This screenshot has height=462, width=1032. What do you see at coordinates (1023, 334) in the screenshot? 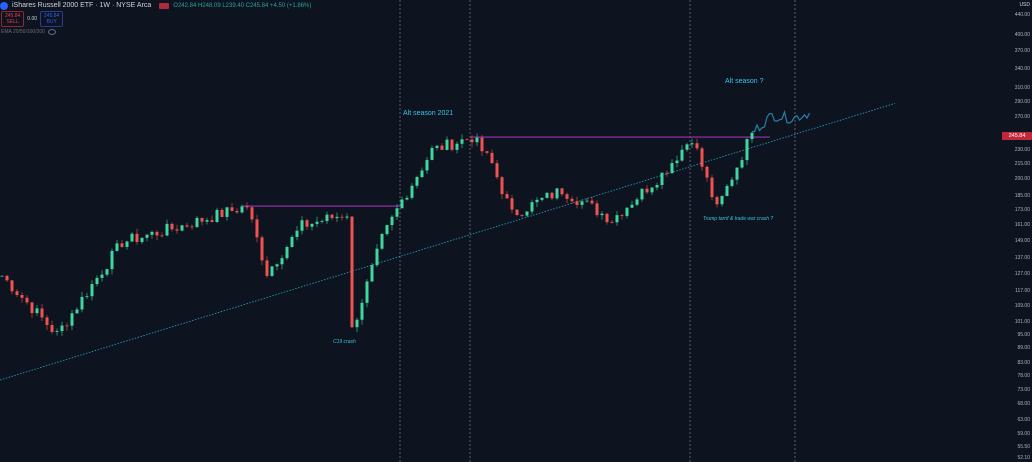
I see `y-tick-label: 95.00` at bounding box center [1023, 334].